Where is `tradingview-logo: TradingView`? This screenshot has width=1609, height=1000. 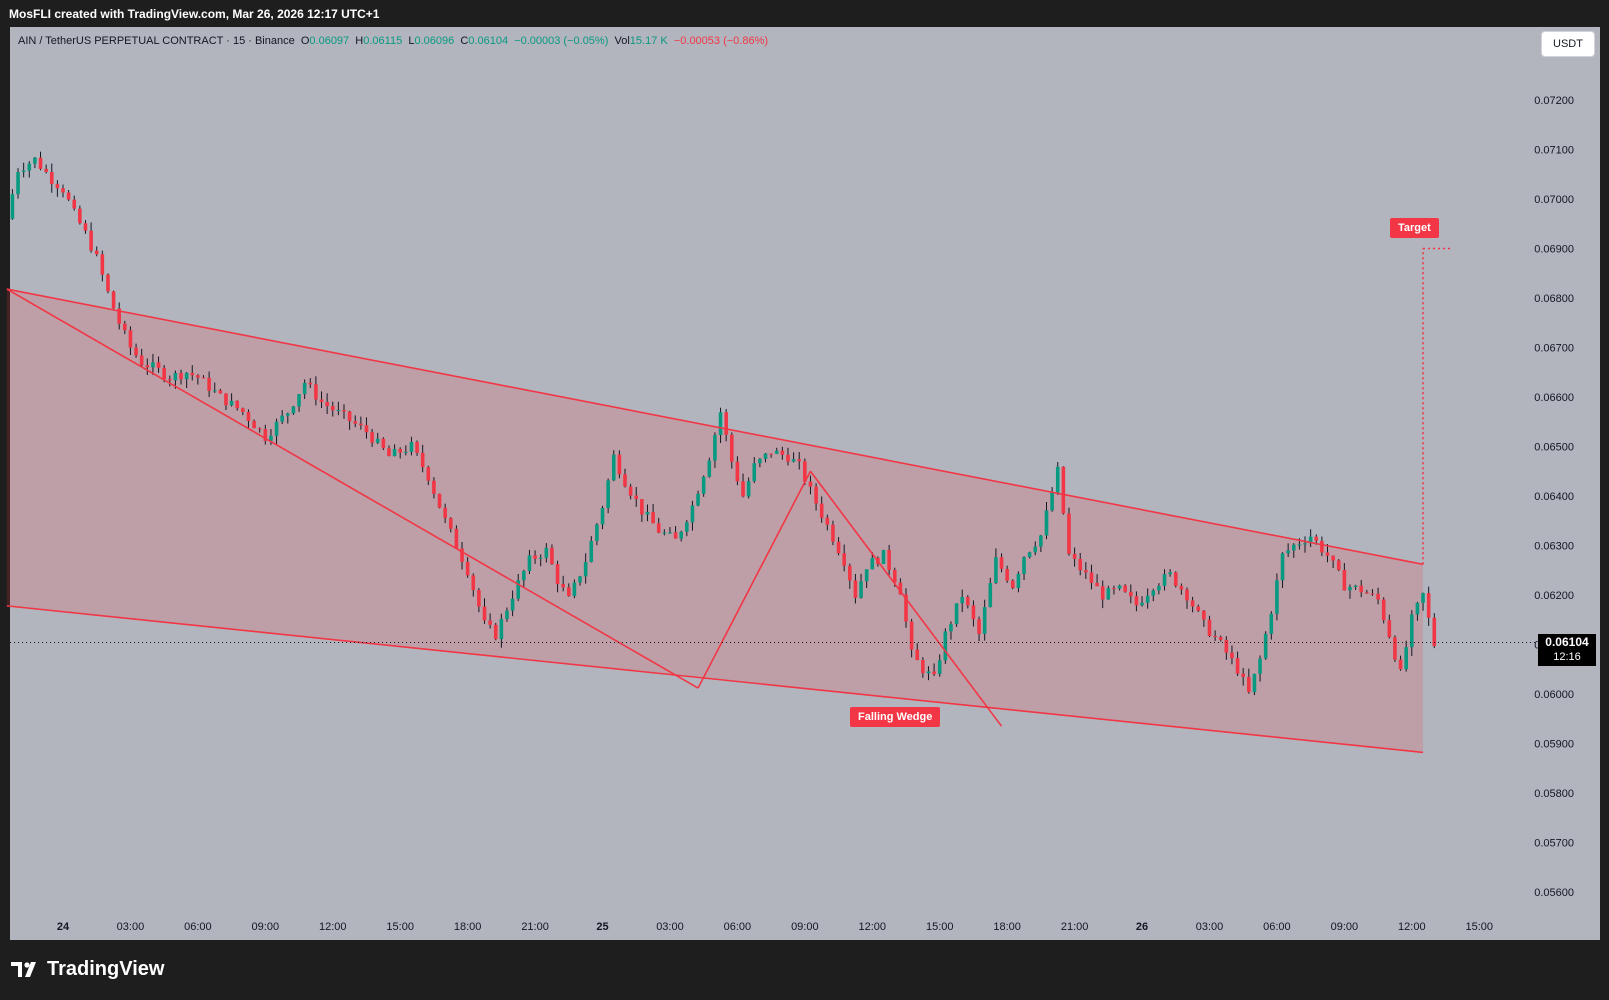
tradingview-logo: TradingView is located at coordinates (87, 969).